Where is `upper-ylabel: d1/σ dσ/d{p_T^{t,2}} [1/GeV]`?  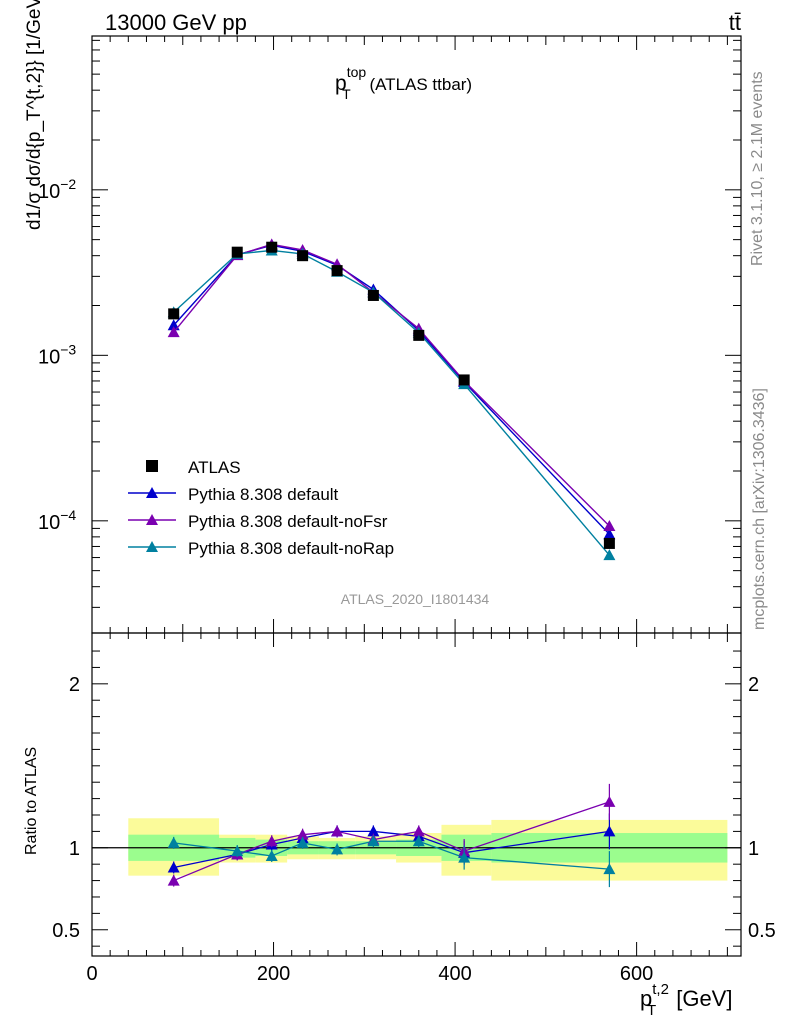 upper-ylabel: d1/σ dσ/d{p_T^{t,2}} [1/GeV] is located at coordinates (34, 115).